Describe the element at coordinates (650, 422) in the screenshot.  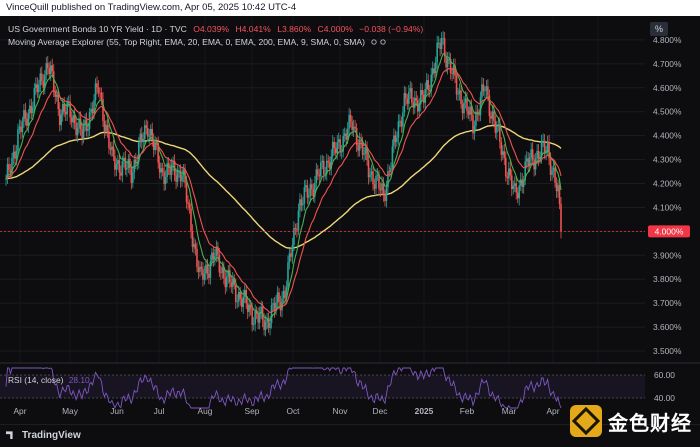
I see `watermark-text: 金色财经` at that location.